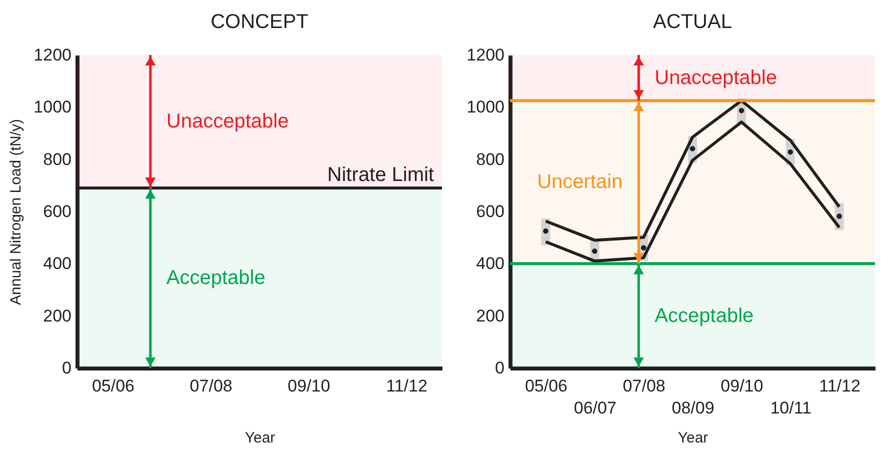 The width and height of the screenshot is (896, 459). What do you see at coordinates (693, 408) in the screenshot?
I see `x-tick-label: 08/09` at bounding box center [693, 408].